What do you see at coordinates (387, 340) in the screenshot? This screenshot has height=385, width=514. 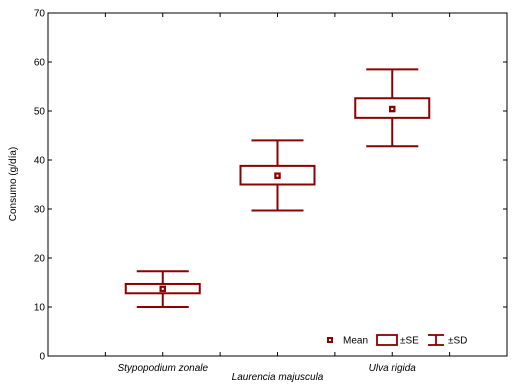 I see `legend-se-icon` at bounding box center [387, 340].